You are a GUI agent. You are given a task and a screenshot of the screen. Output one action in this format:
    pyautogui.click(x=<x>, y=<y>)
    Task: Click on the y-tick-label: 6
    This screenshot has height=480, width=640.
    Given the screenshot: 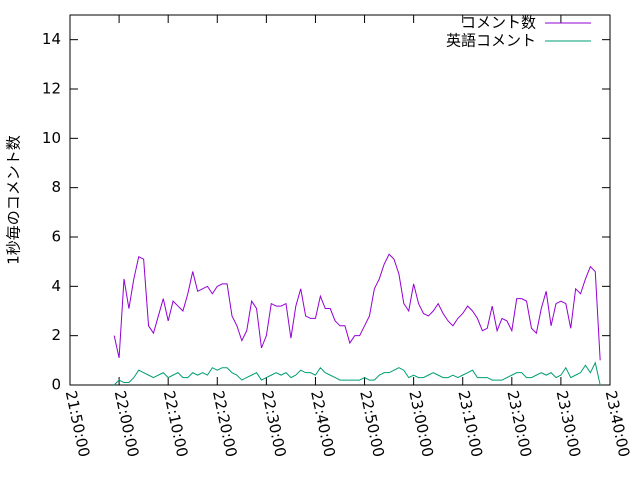 What is the action you would take?
    pyautogui.click(x=56, y=237)
    